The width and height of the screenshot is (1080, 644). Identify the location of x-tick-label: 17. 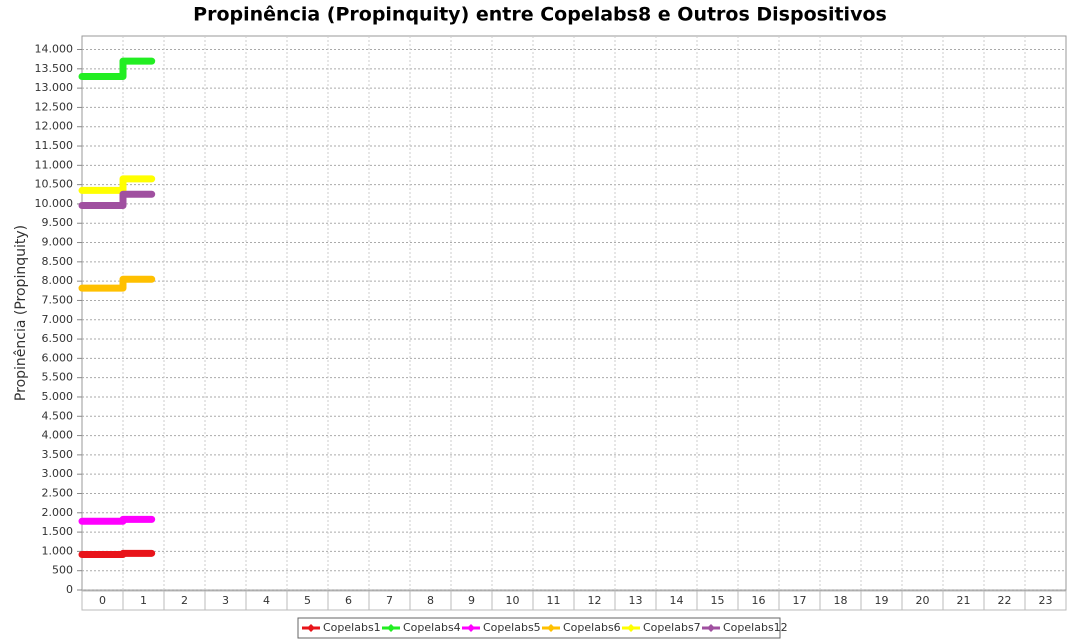
(800, 600).